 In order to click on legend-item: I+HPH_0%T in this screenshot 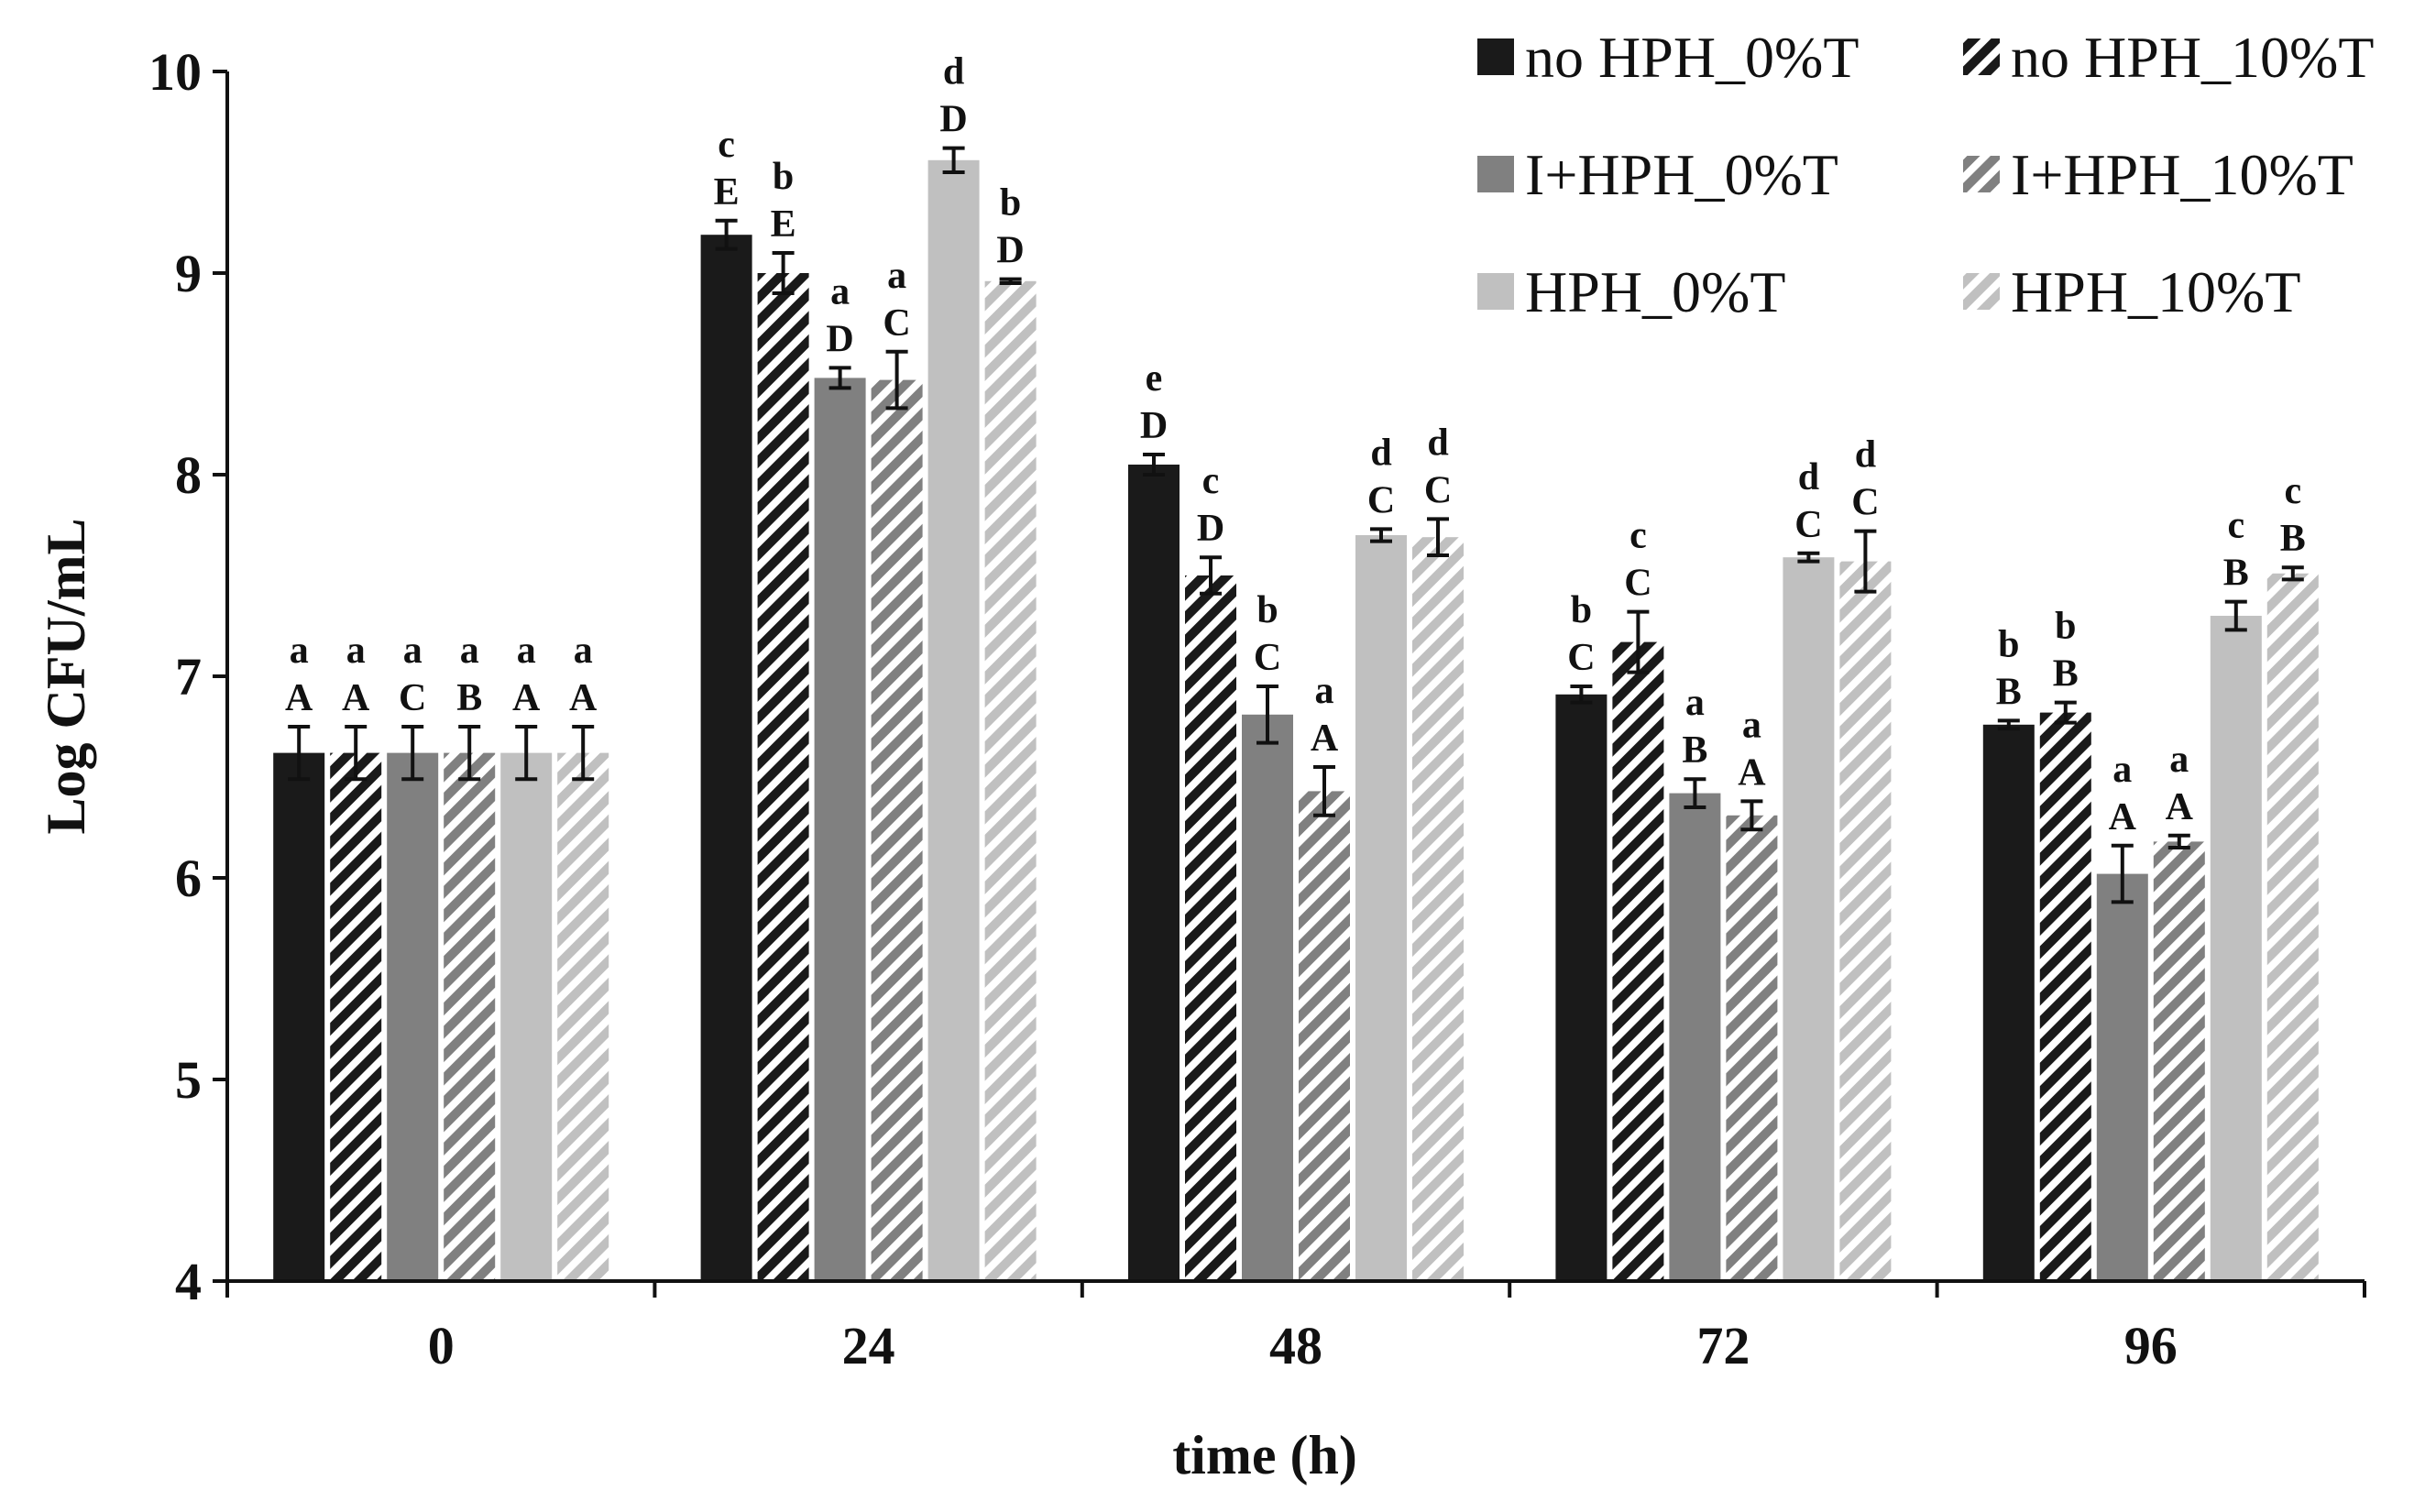, I will do `click(1657, 174)`.